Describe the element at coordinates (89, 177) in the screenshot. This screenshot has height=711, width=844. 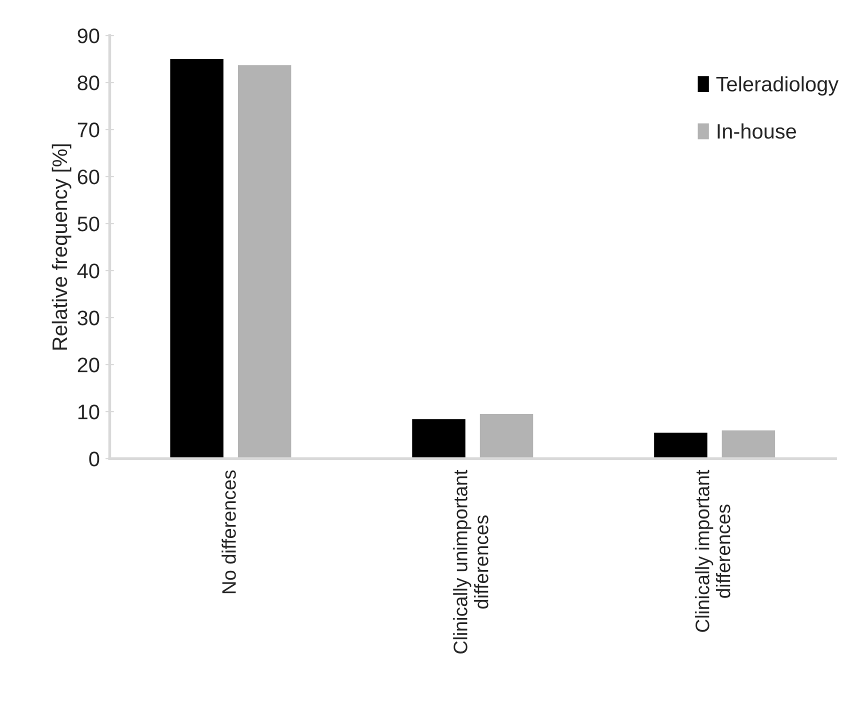
I see `y-tick-label: 60` at that location.